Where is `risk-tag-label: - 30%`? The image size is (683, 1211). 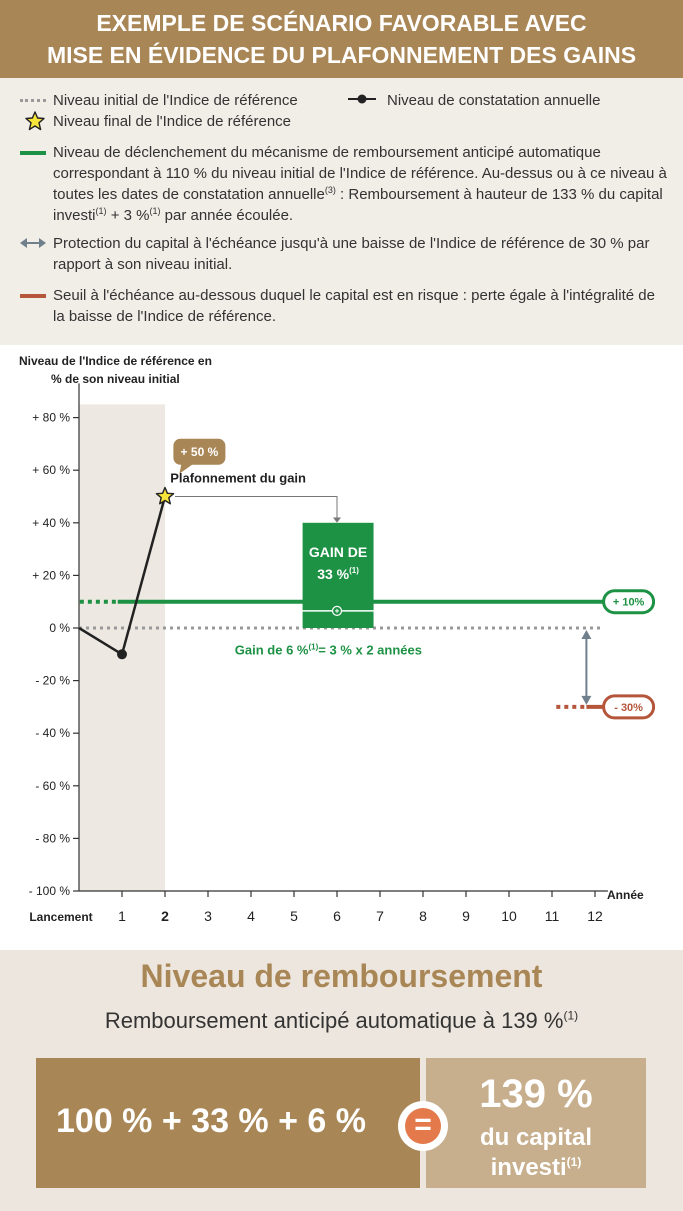 risk-tag-label: - 30% is located at coordinates (628, 708).